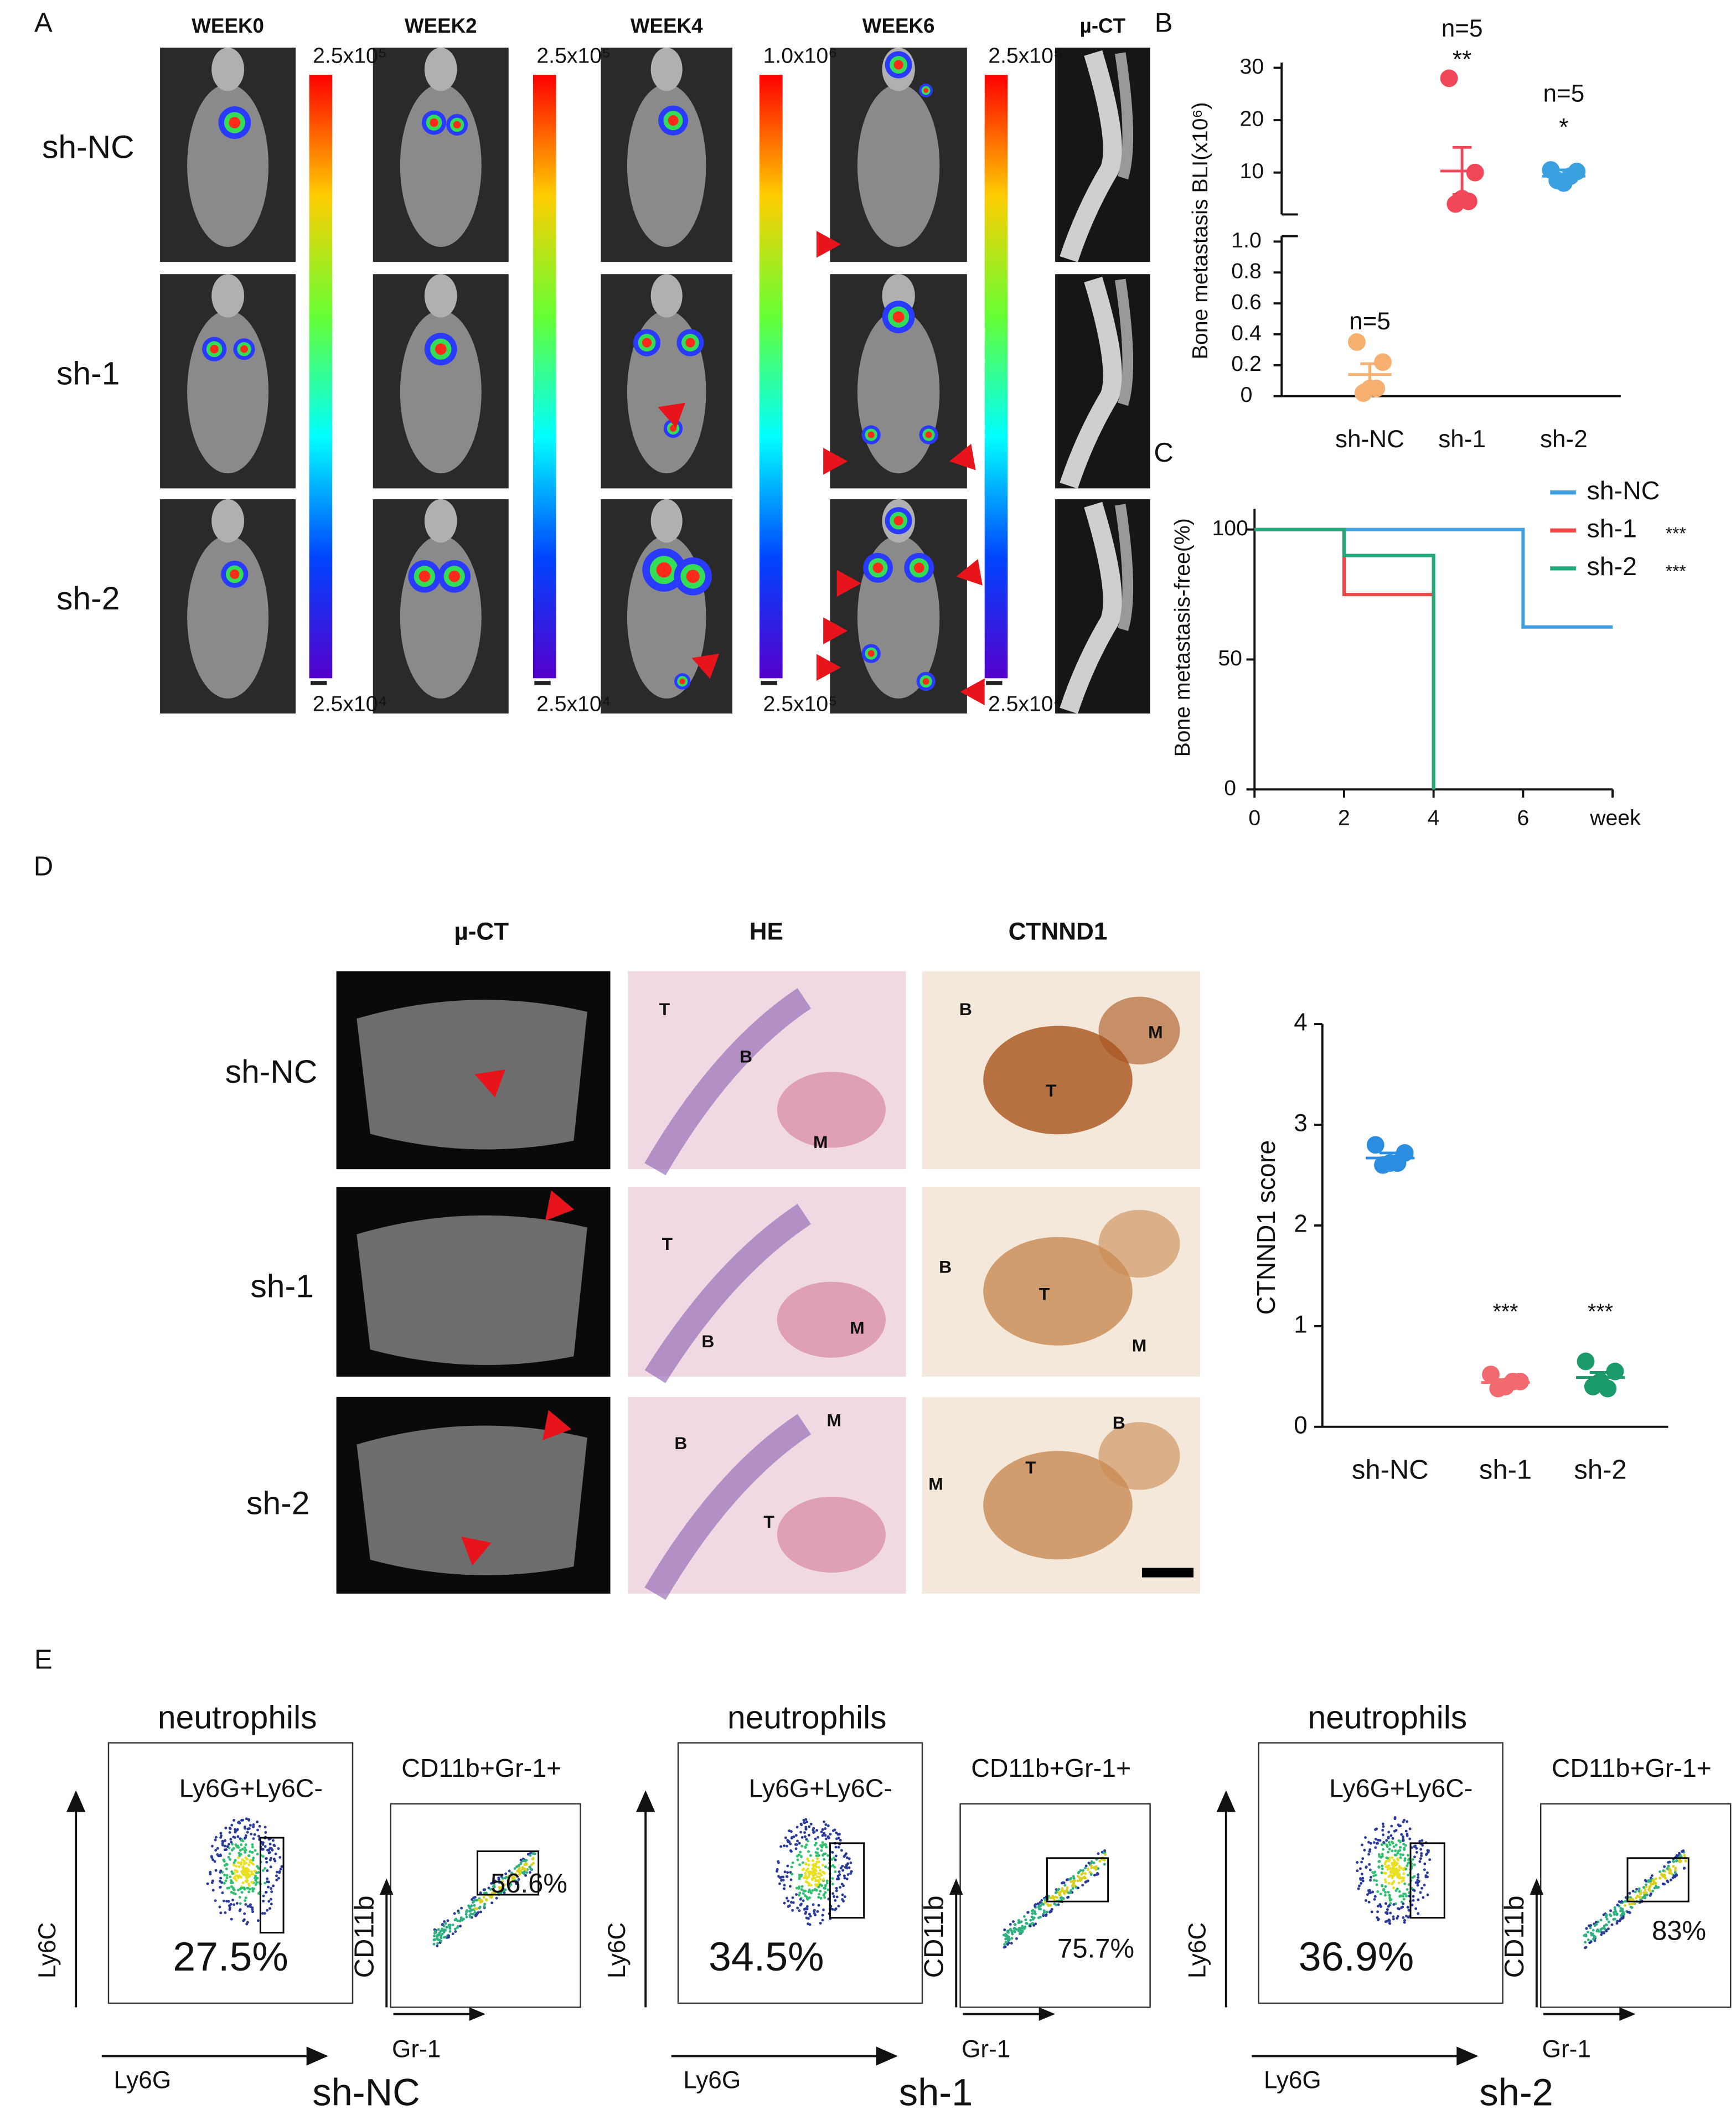  Describe the element at coordinates (1564, 127) in the screenshot. I see `significance: *` at that location.